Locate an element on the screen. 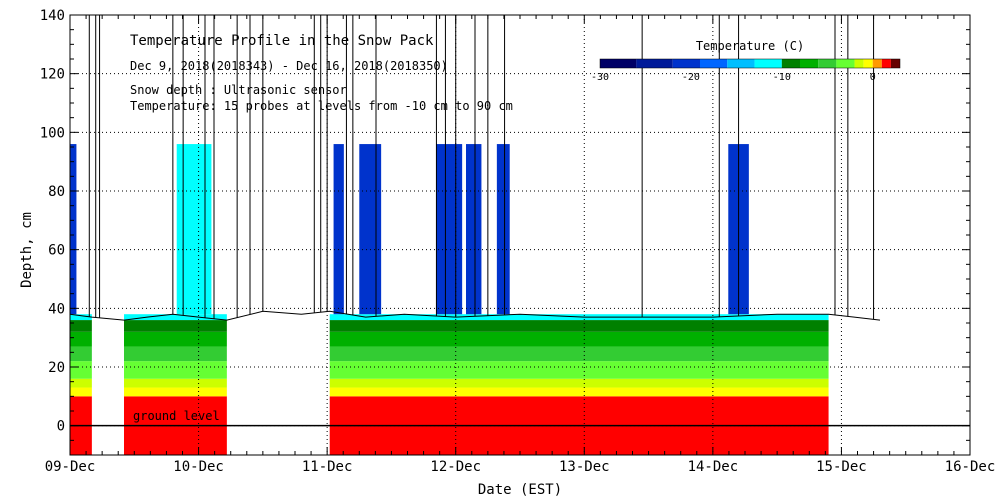 Image resolution: width=1000 pixels, height=500 pixels. colorbar-tick-label-3: 0 is located at coordinates (873, 77).